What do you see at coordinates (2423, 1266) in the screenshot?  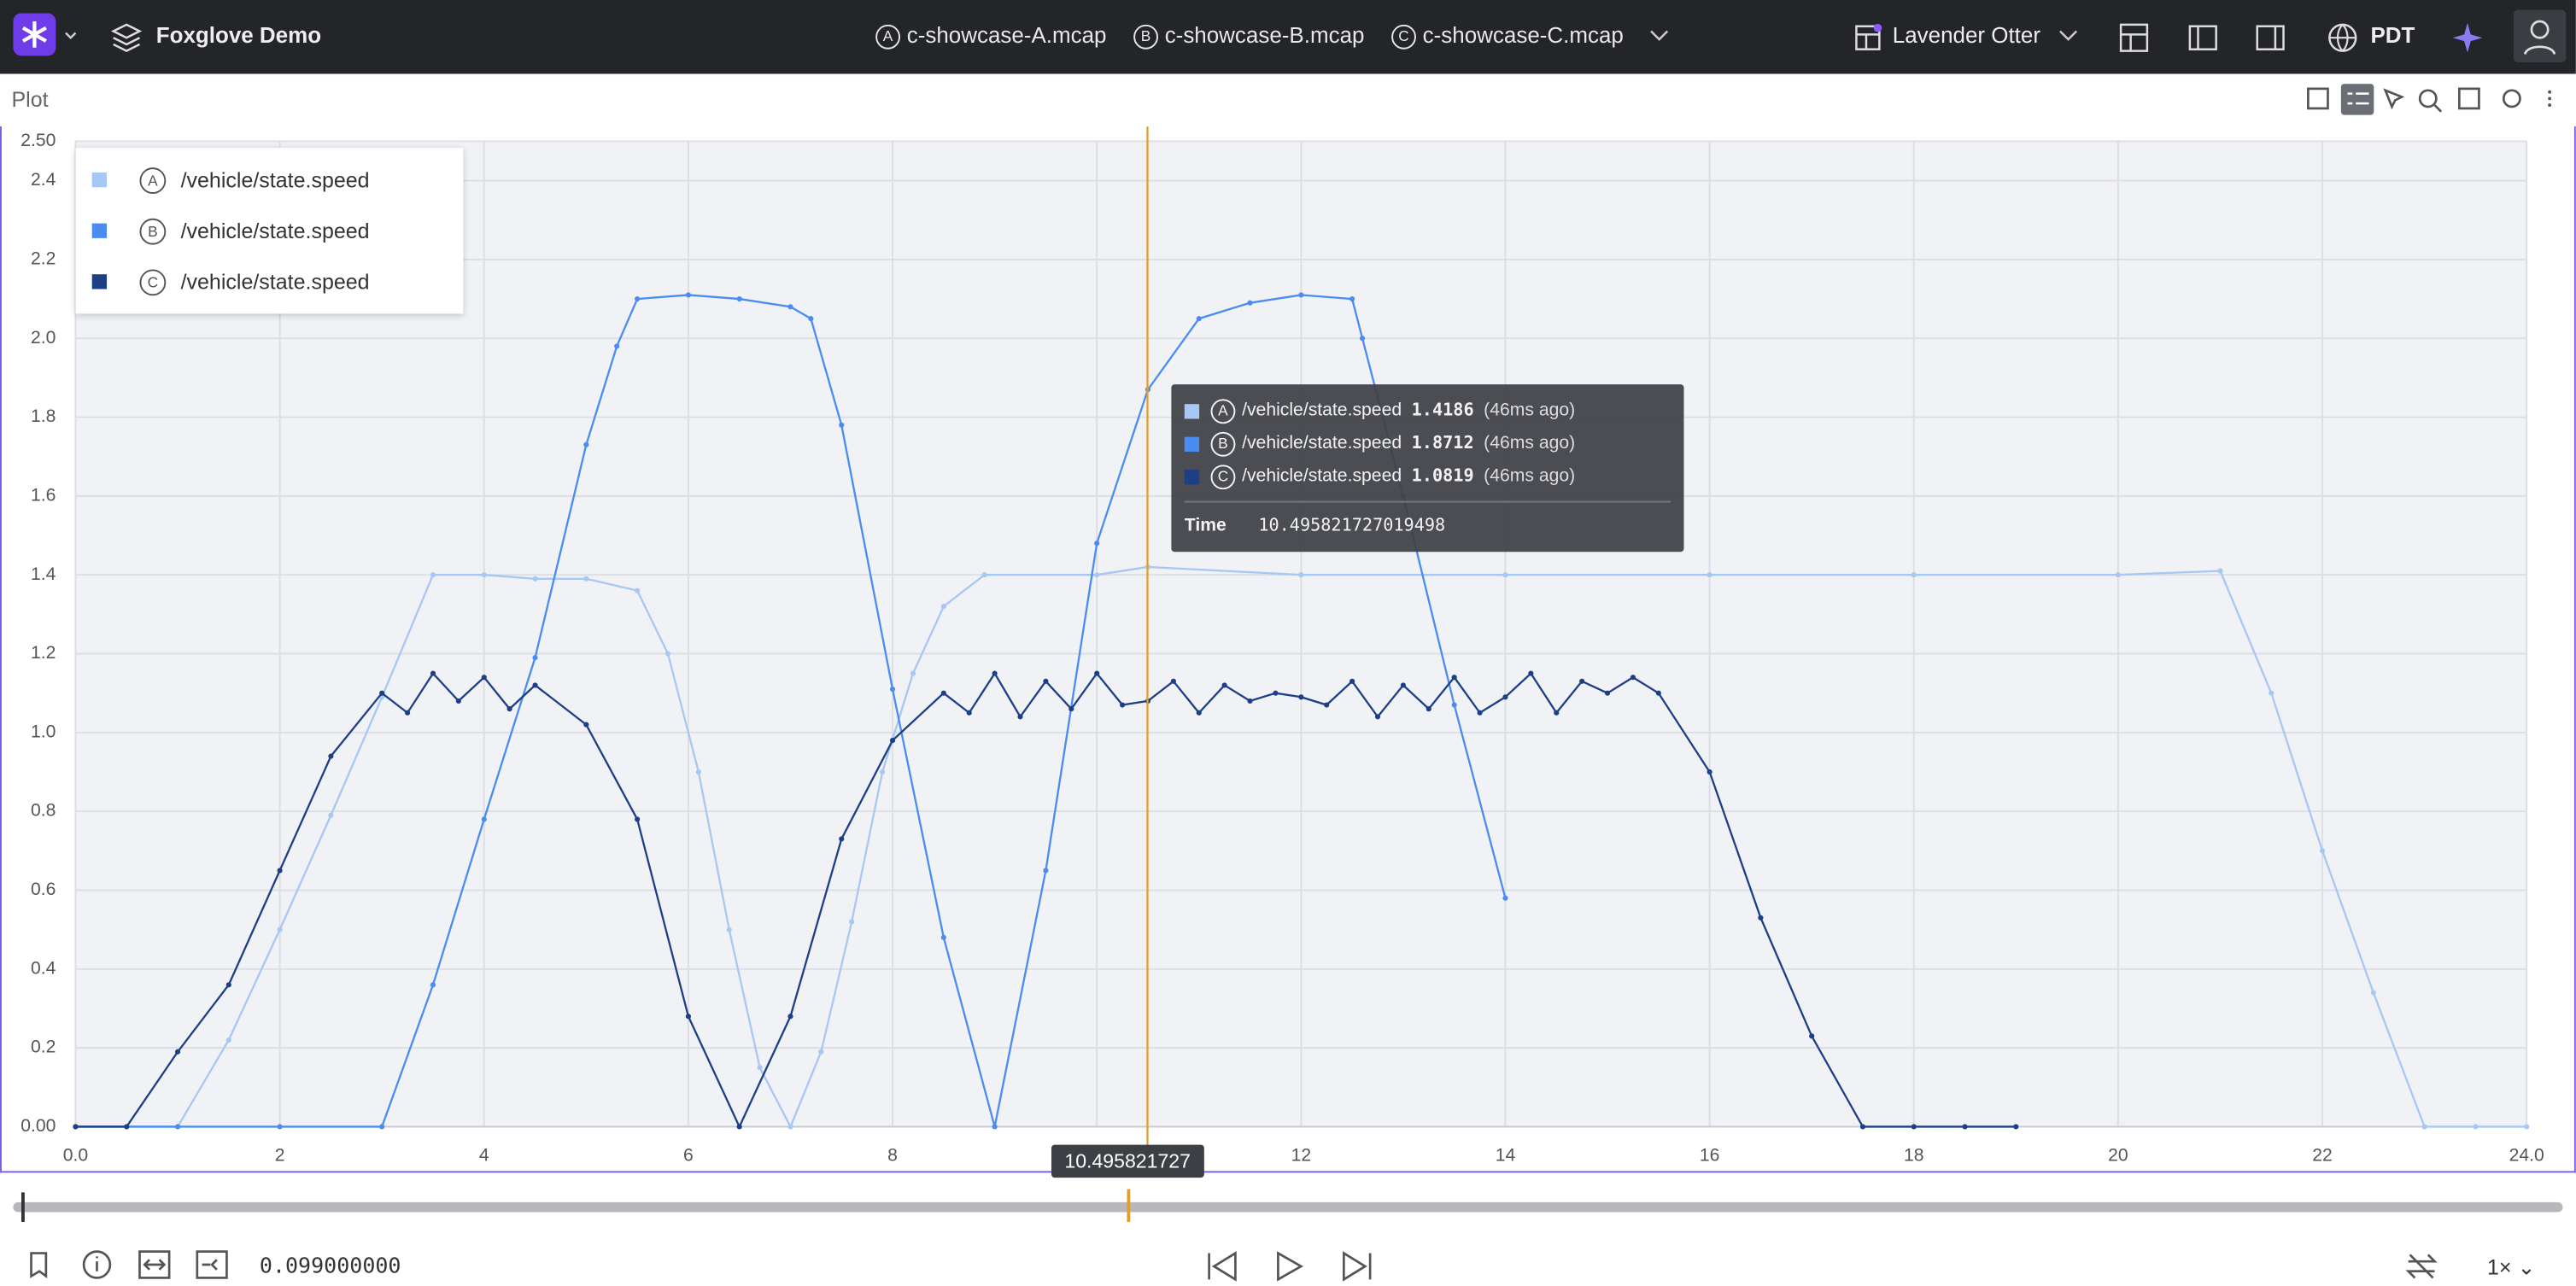 I see `loop-button` at bounding box center [2423, 1266].